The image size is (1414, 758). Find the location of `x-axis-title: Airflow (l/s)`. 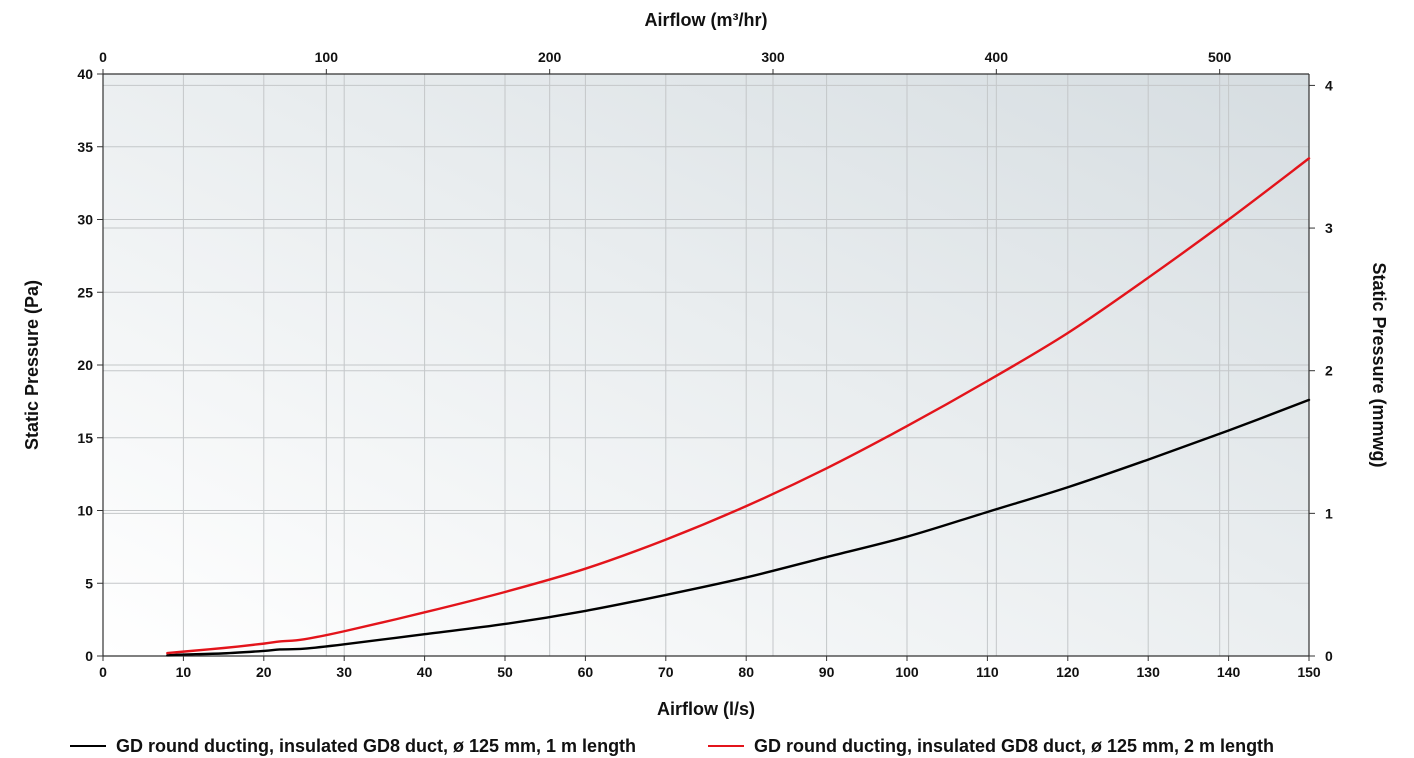

x-axis-title: Airflow (l/s) is located at coordinates (706, 709).